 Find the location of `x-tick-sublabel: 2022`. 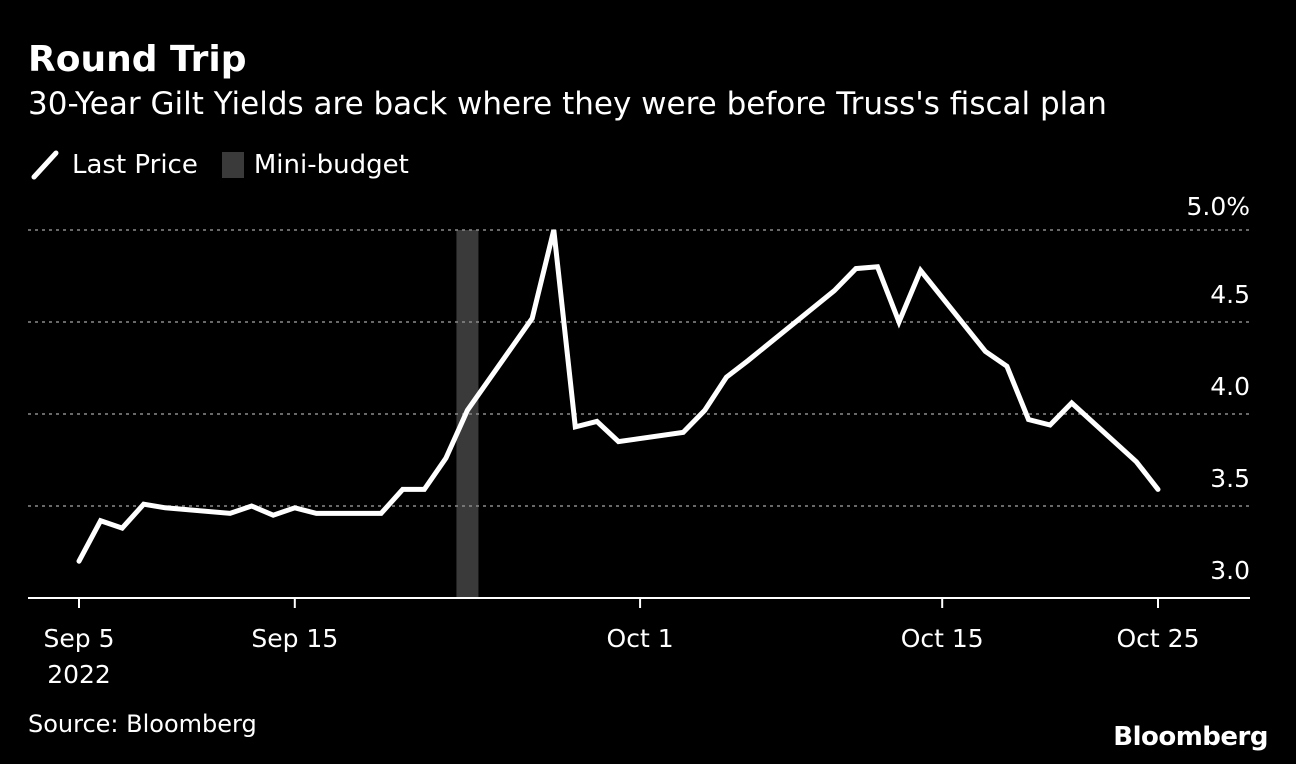

x-tick-sublabel: 2022 is located at coordinates (79, 674).